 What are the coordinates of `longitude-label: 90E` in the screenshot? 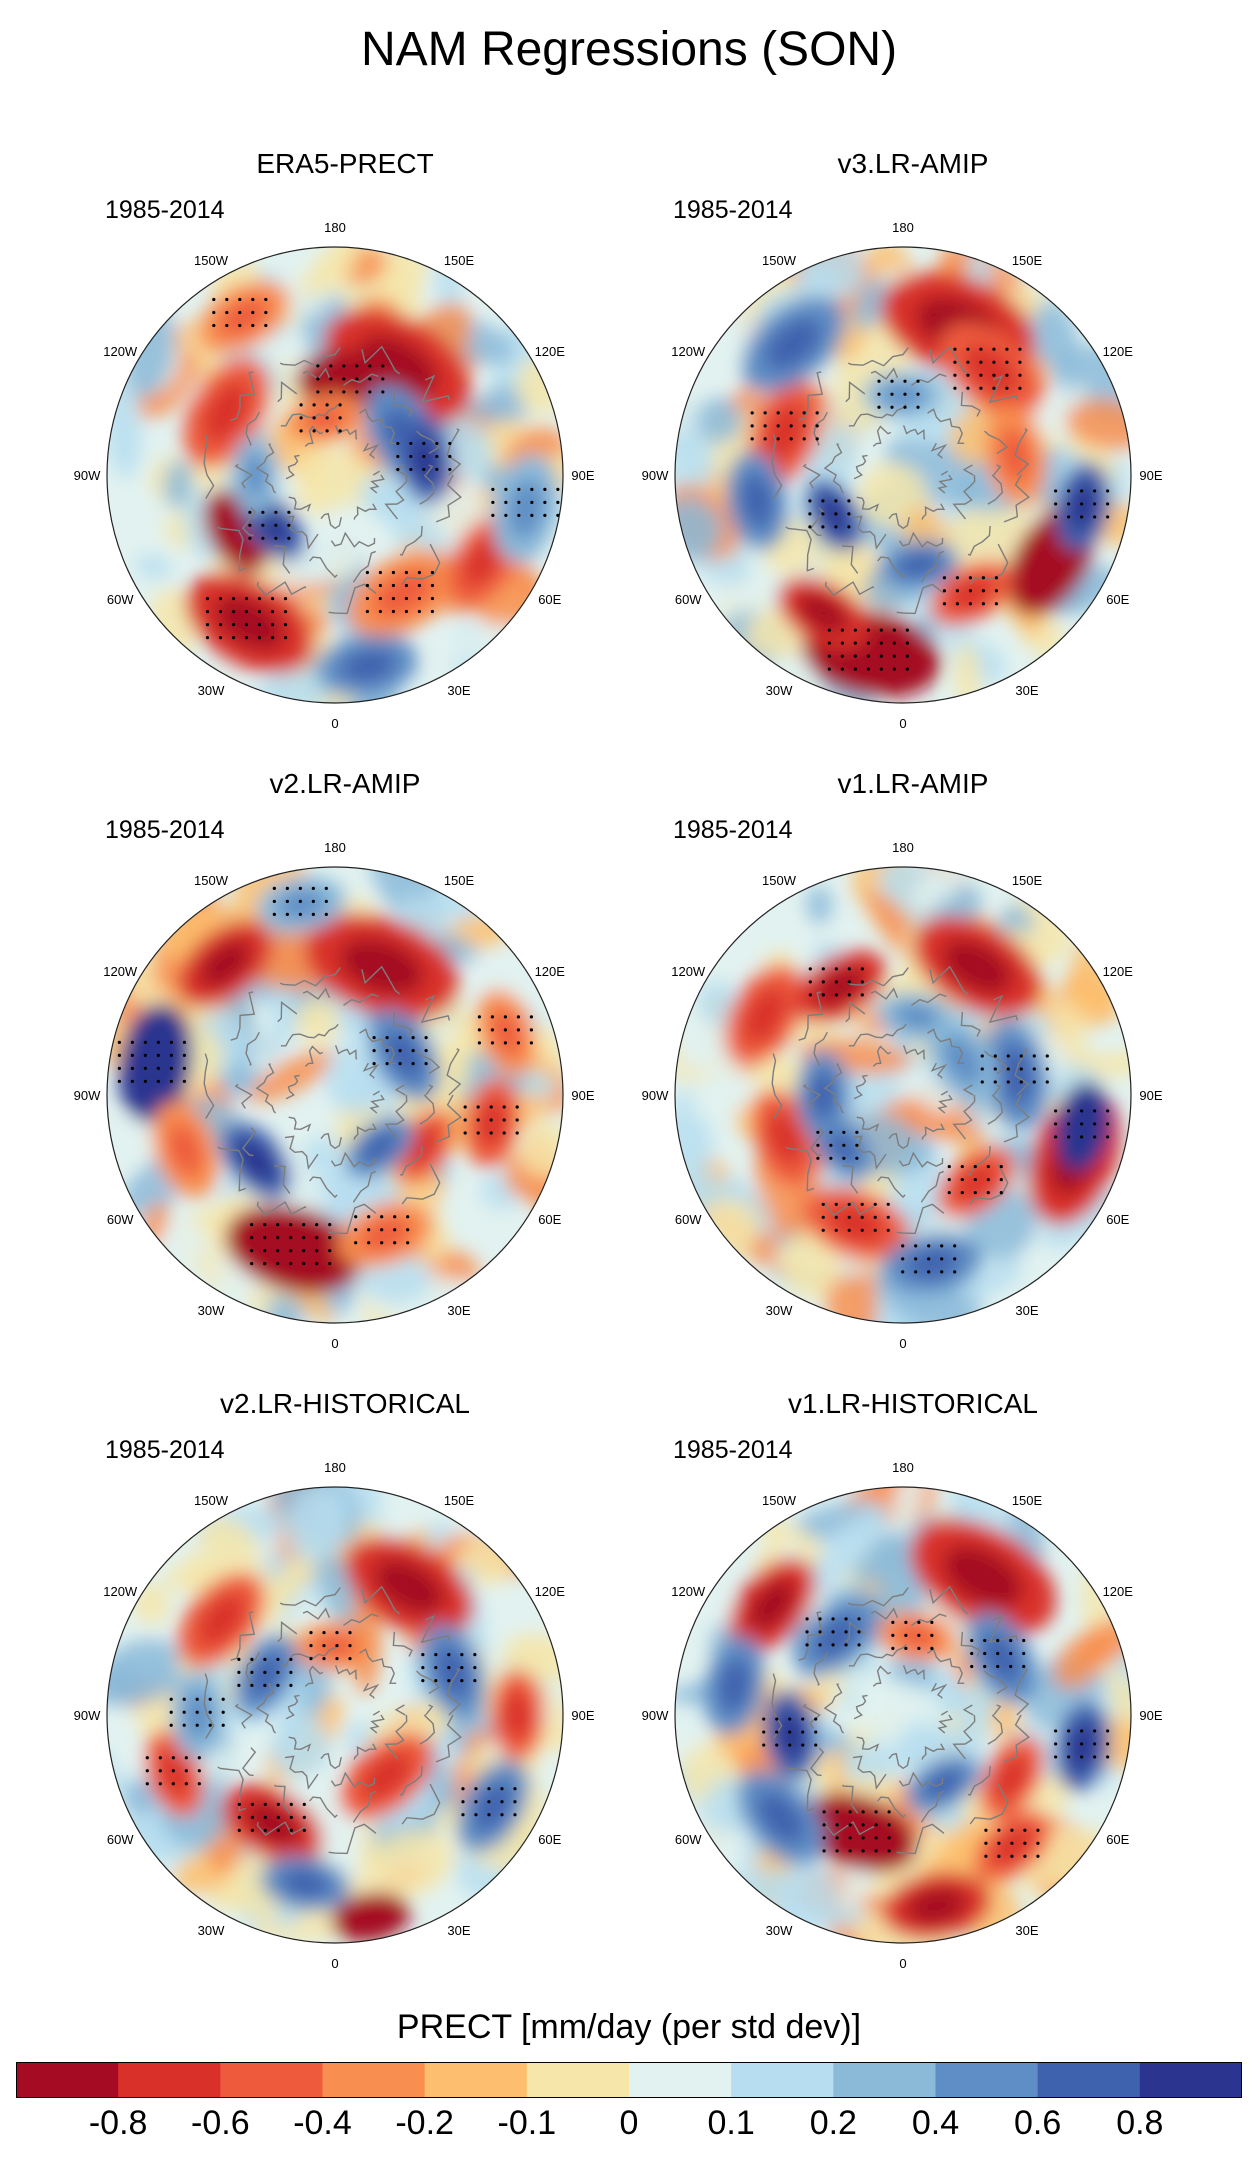 It's located at (1150, 1095).